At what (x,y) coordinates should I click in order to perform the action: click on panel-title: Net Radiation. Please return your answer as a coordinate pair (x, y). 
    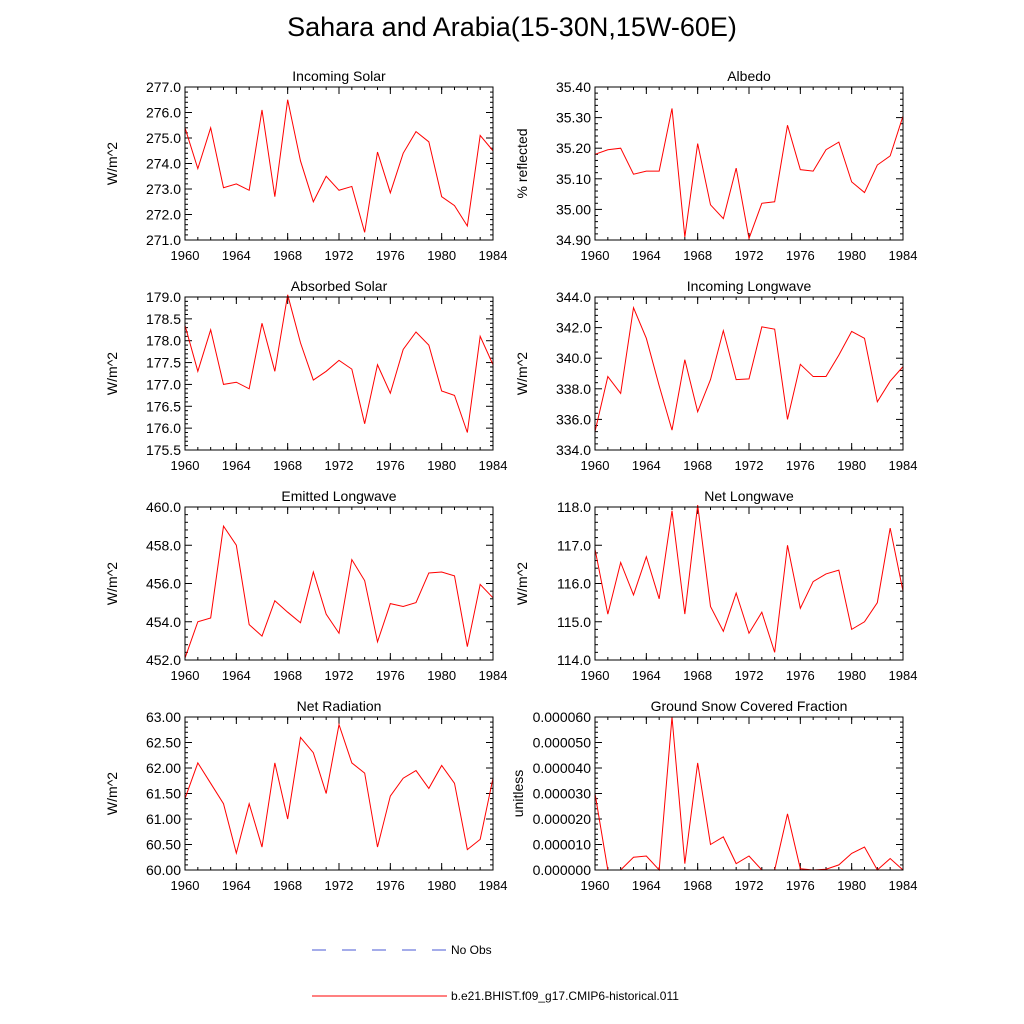
    Looking at the image, I should click on (339, 706).